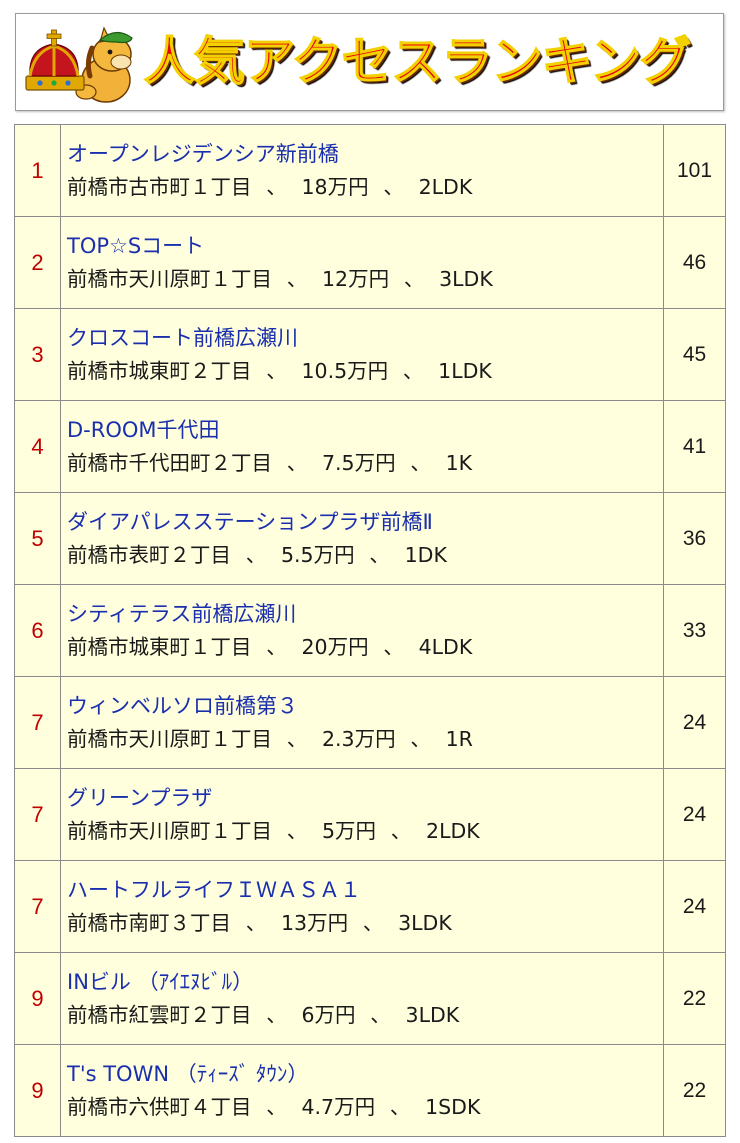 The image size is (740, 1143). Describe the element at coordinates (365, 1015) in the screenshot. I see `property-detail: 前橋市紅雲町２丁目、 6万円、 3LDK` at that location.